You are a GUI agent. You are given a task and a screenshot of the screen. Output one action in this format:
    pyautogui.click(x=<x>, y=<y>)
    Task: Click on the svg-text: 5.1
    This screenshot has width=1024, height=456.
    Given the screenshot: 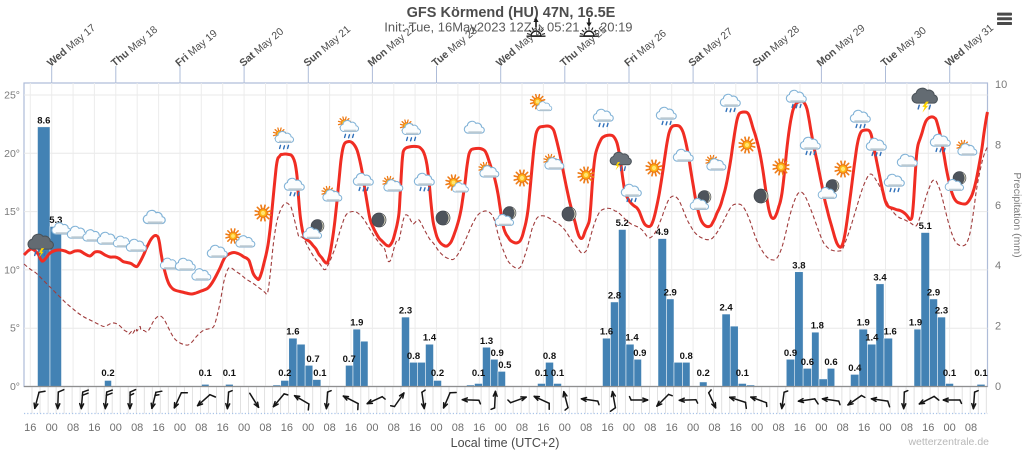 What is the action you would take?
    pyautogui.click(x=926, y=226)
    